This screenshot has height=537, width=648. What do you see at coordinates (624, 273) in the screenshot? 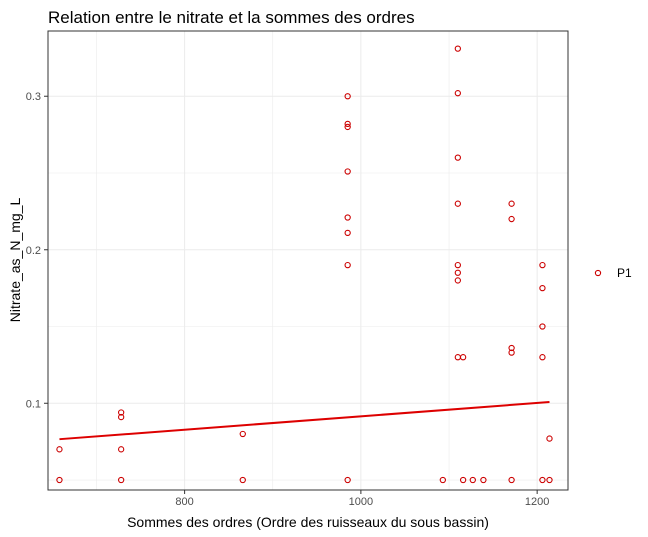
I see `legend-label-p1: P1` at bounding box center [624, 273].